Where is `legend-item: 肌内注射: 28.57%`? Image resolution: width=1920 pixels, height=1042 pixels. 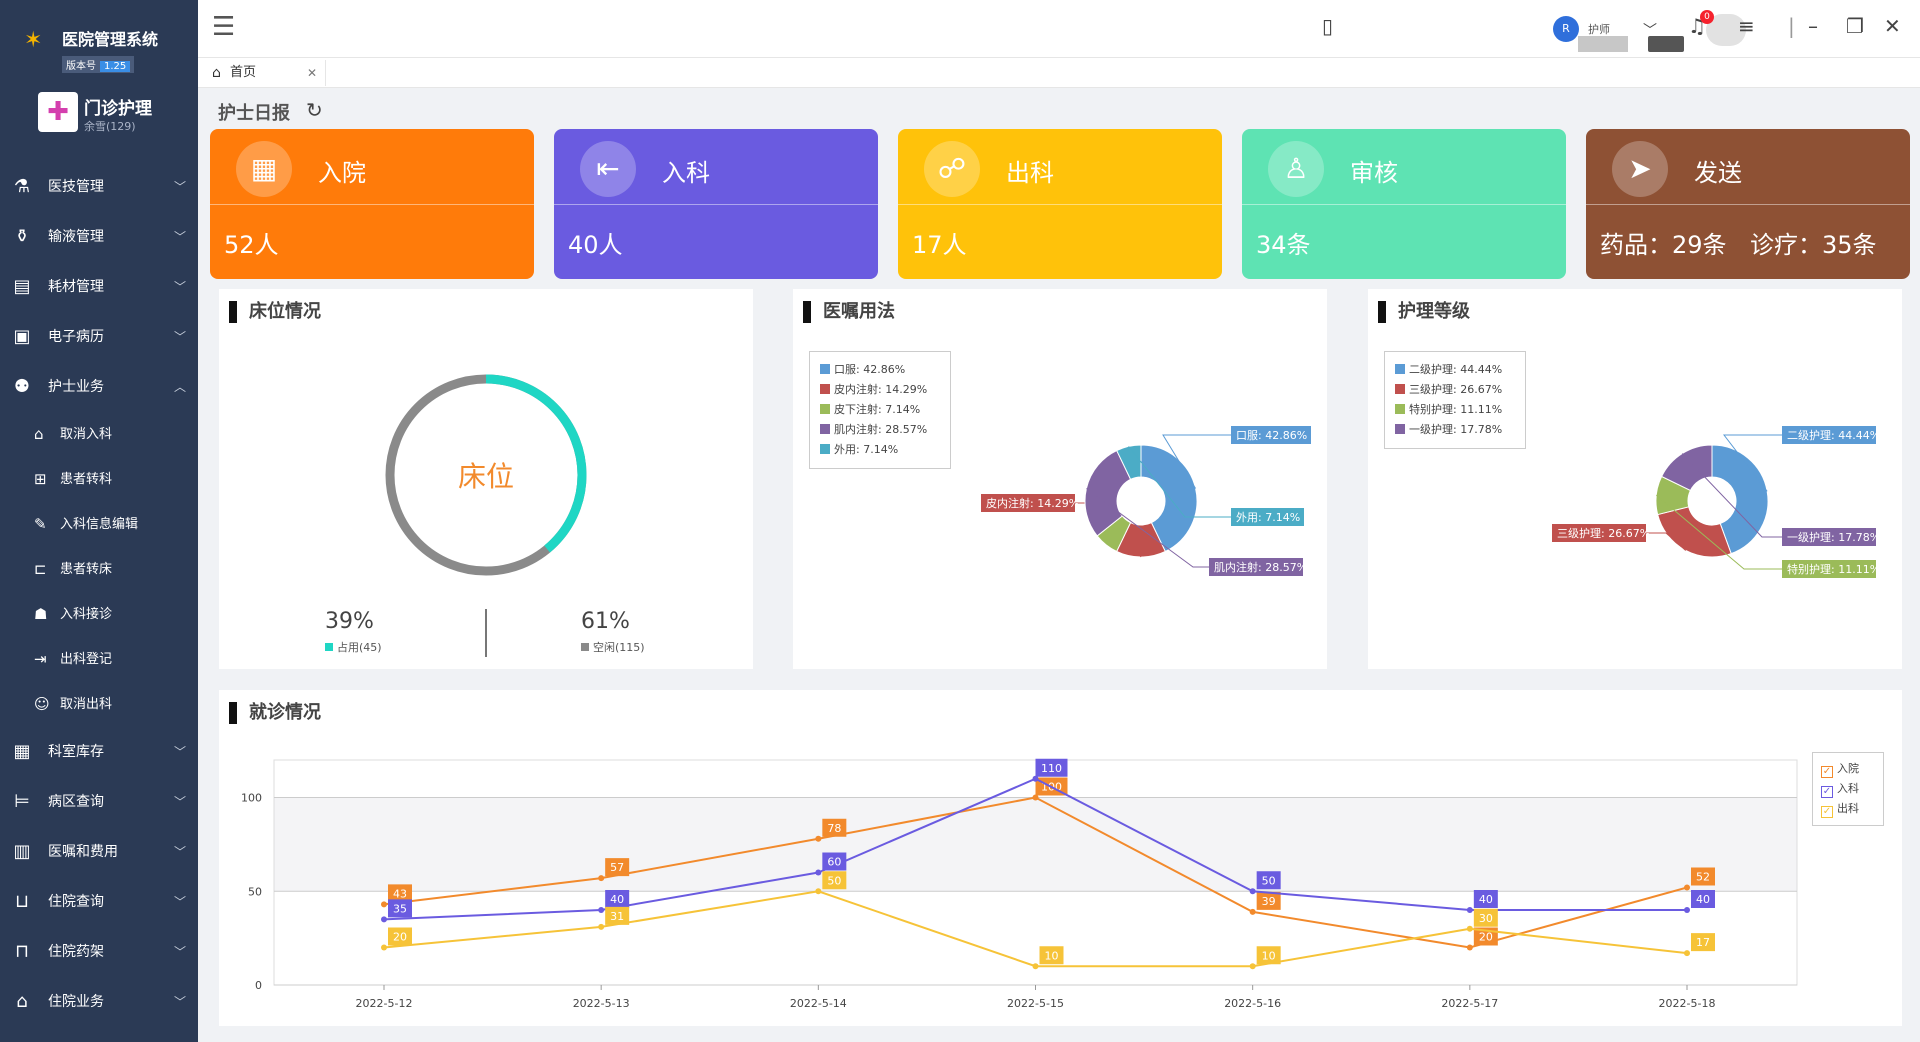 legend-item: 肌内注射: 28.57% is located at coordinates (880, 430).